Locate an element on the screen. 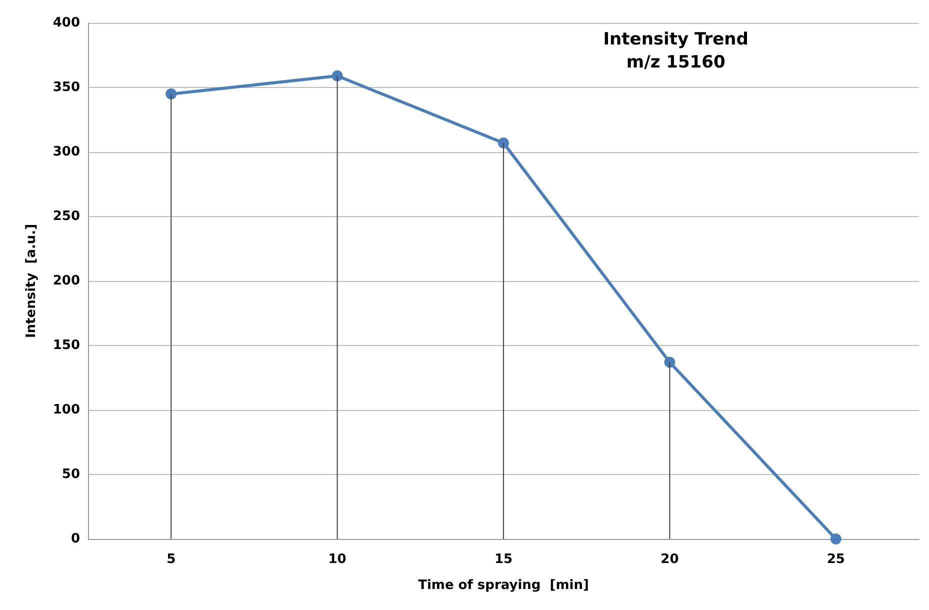 The width and height of the screenshot is (929, 610). chart-title: Intensity Trend is located at coordinates (675, 40).